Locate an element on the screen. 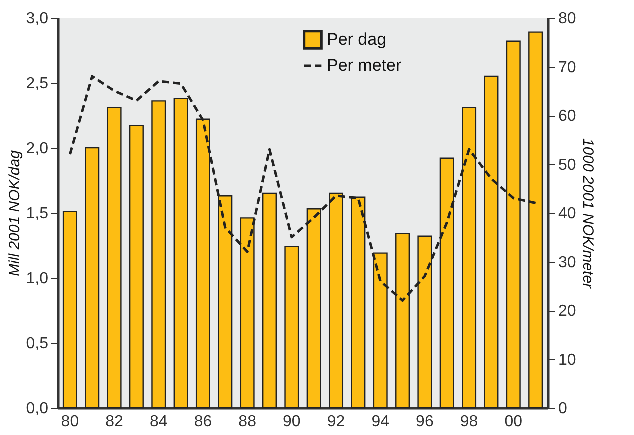  y2-tick-label: 20 is located at coordinates (567, 311).